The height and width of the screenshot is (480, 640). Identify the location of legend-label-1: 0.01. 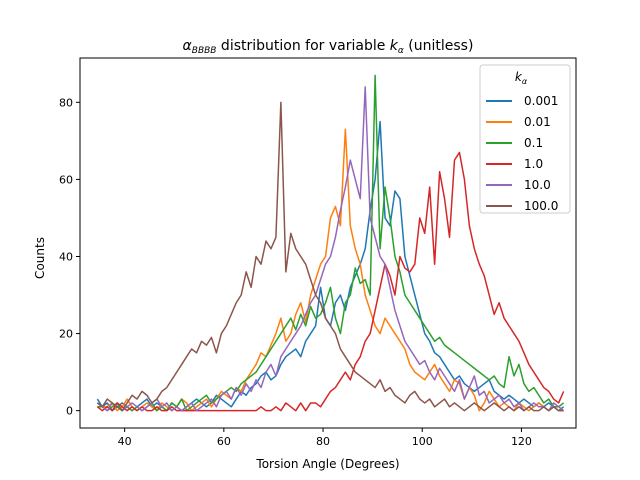
(537, 122).